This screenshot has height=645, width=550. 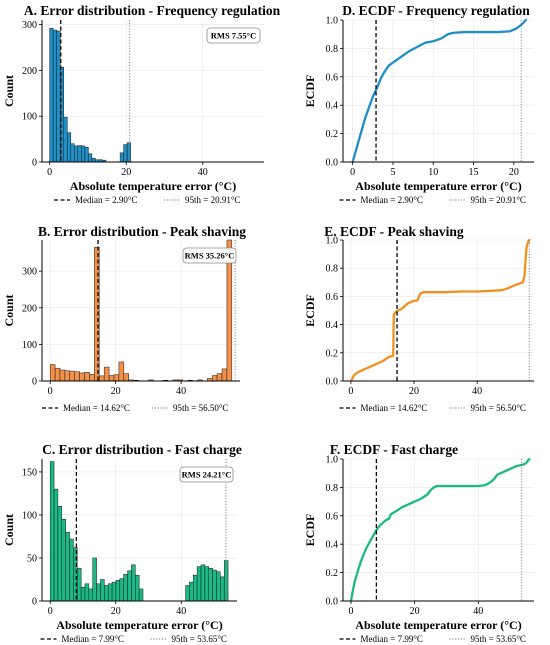 What do you see at coordinates (142, 449) in the screenshot?
I see `panel-title: C. Error distribution - Fast charge` at bounding box center [142, 449].